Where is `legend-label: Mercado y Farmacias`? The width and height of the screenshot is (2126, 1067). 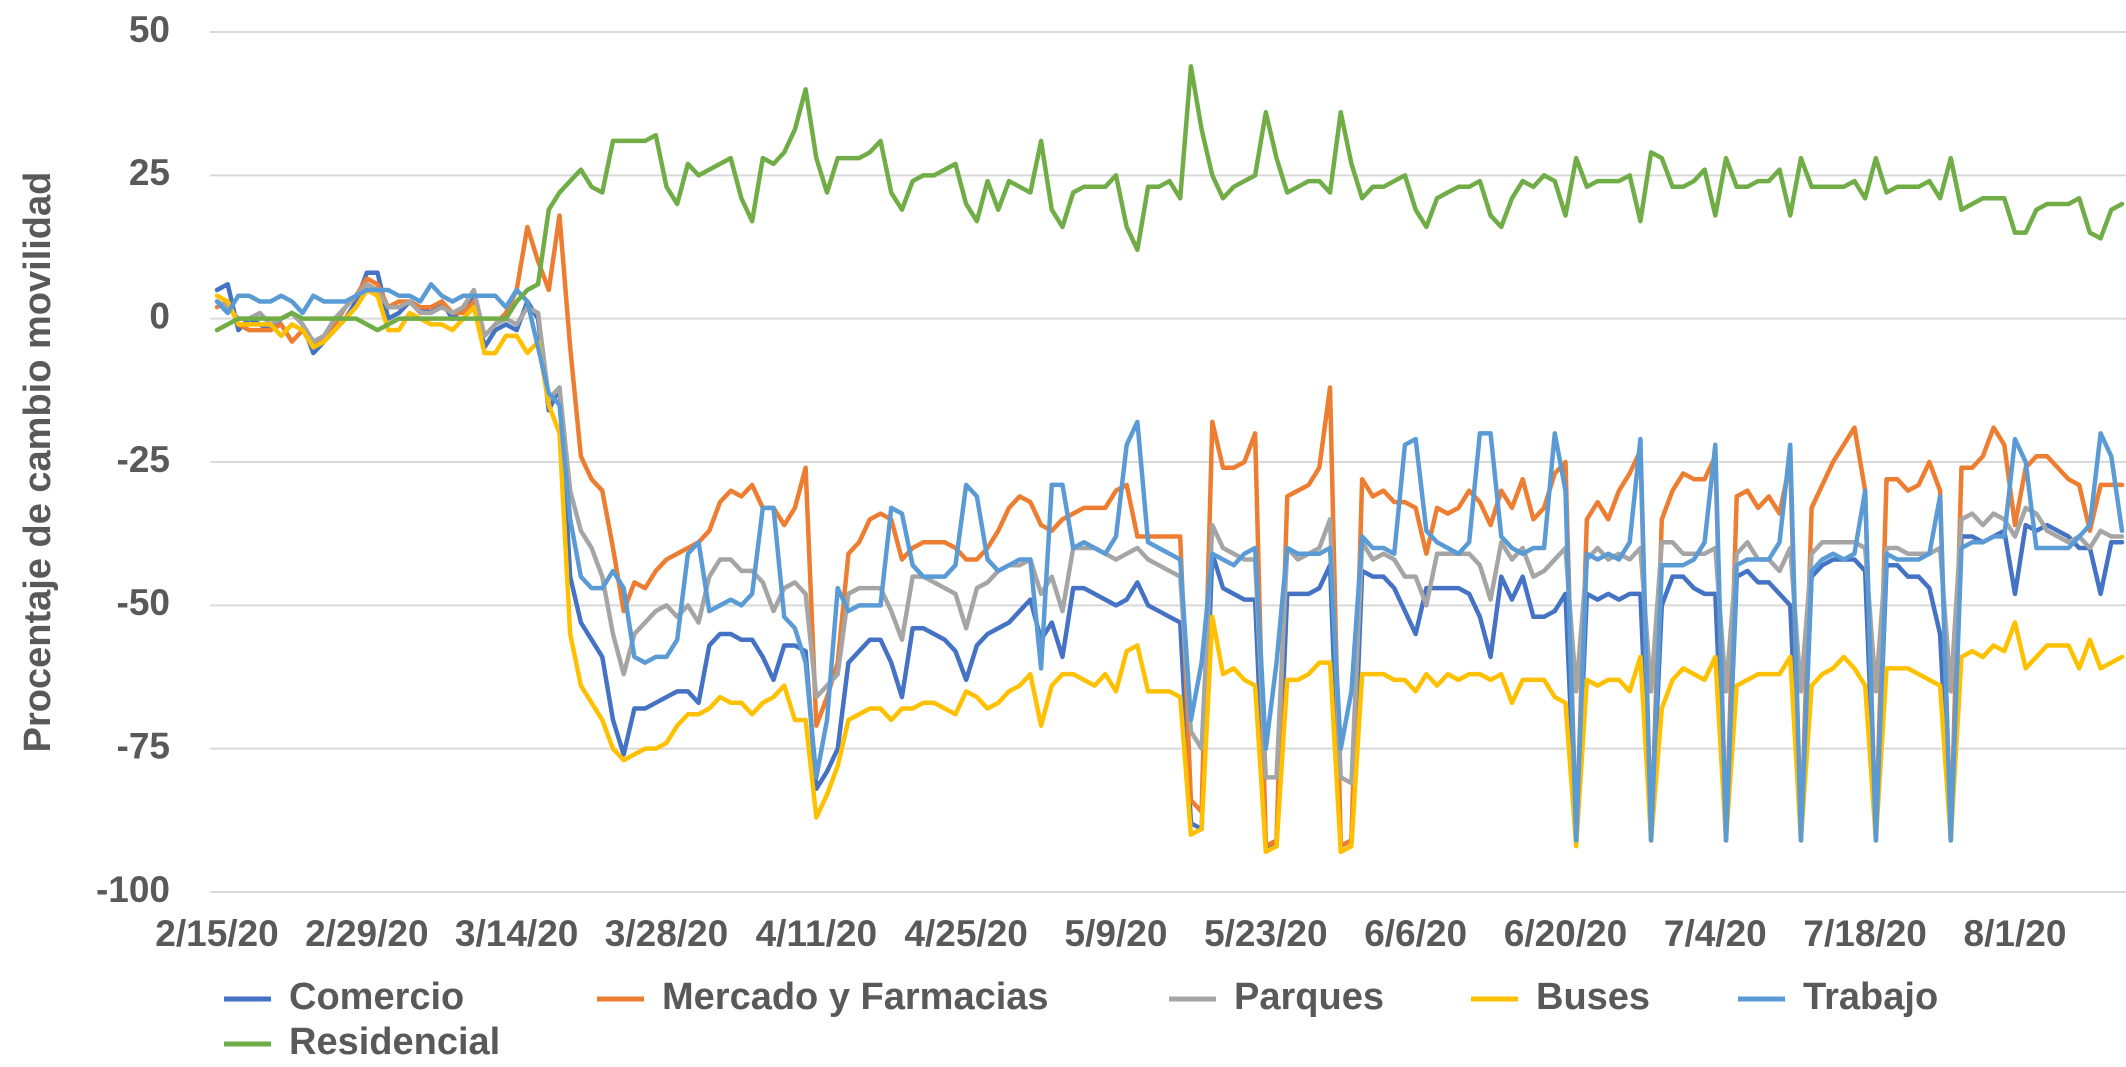
legend-label: Mercado y Farmacias is located at coordinates (855, 997).